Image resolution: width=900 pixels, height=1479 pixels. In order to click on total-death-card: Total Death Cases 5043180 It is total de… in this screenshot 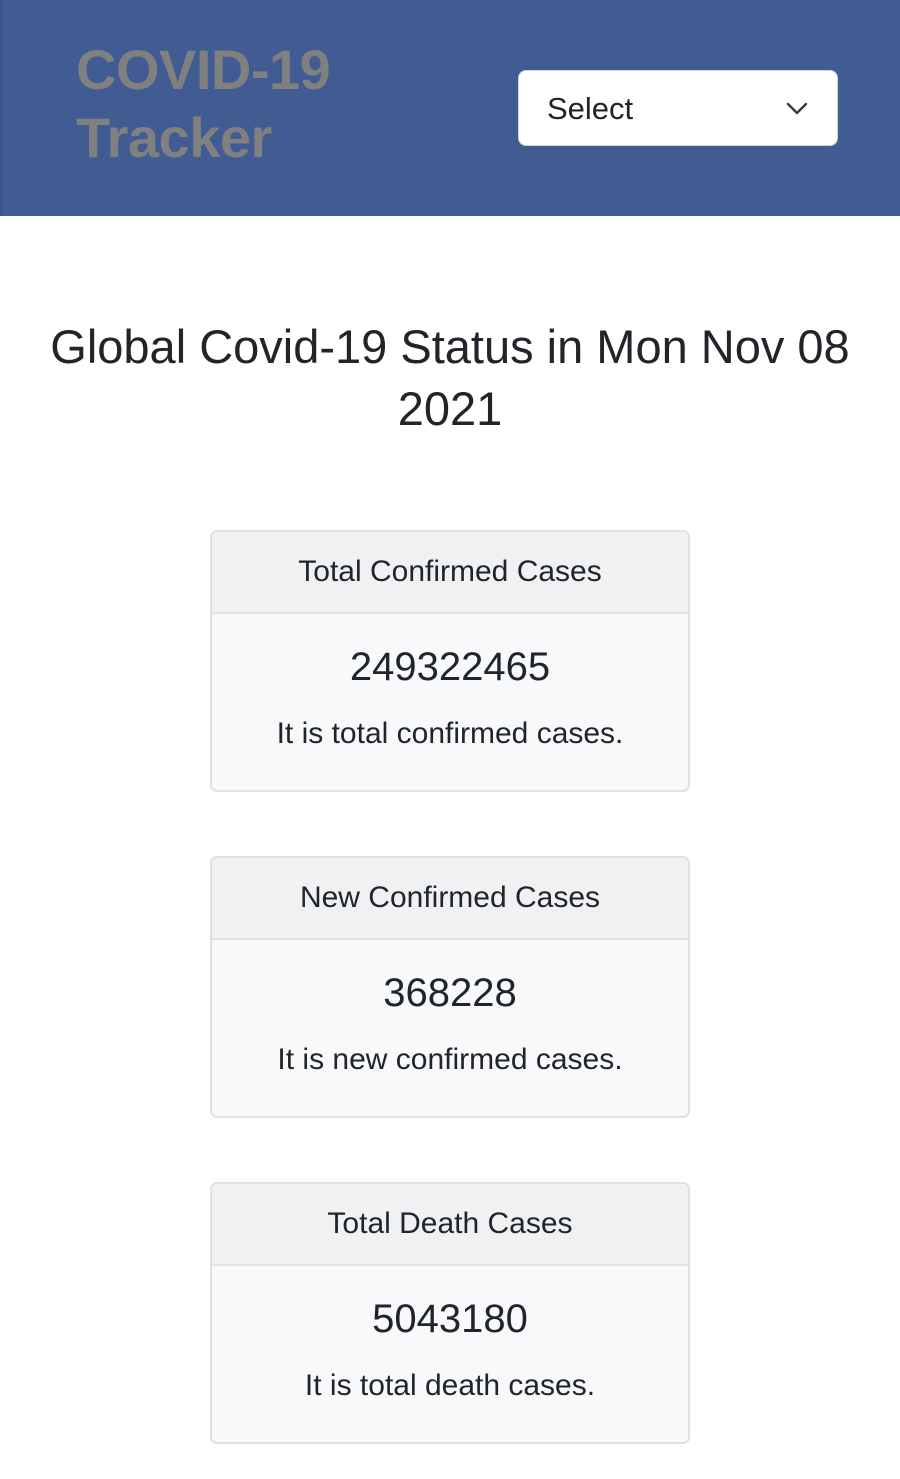, I will do `click(450, 1313)`.